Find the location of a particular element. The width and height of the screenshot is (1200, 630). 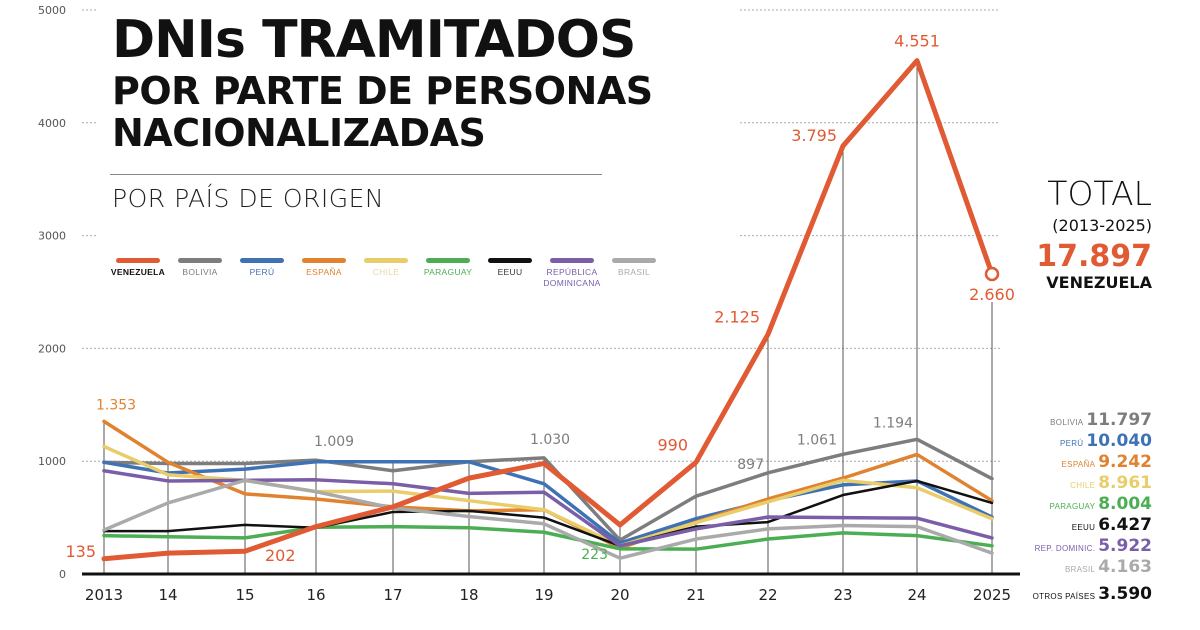

country-total-value: 4.163 is located at coordinates (1125, 567).